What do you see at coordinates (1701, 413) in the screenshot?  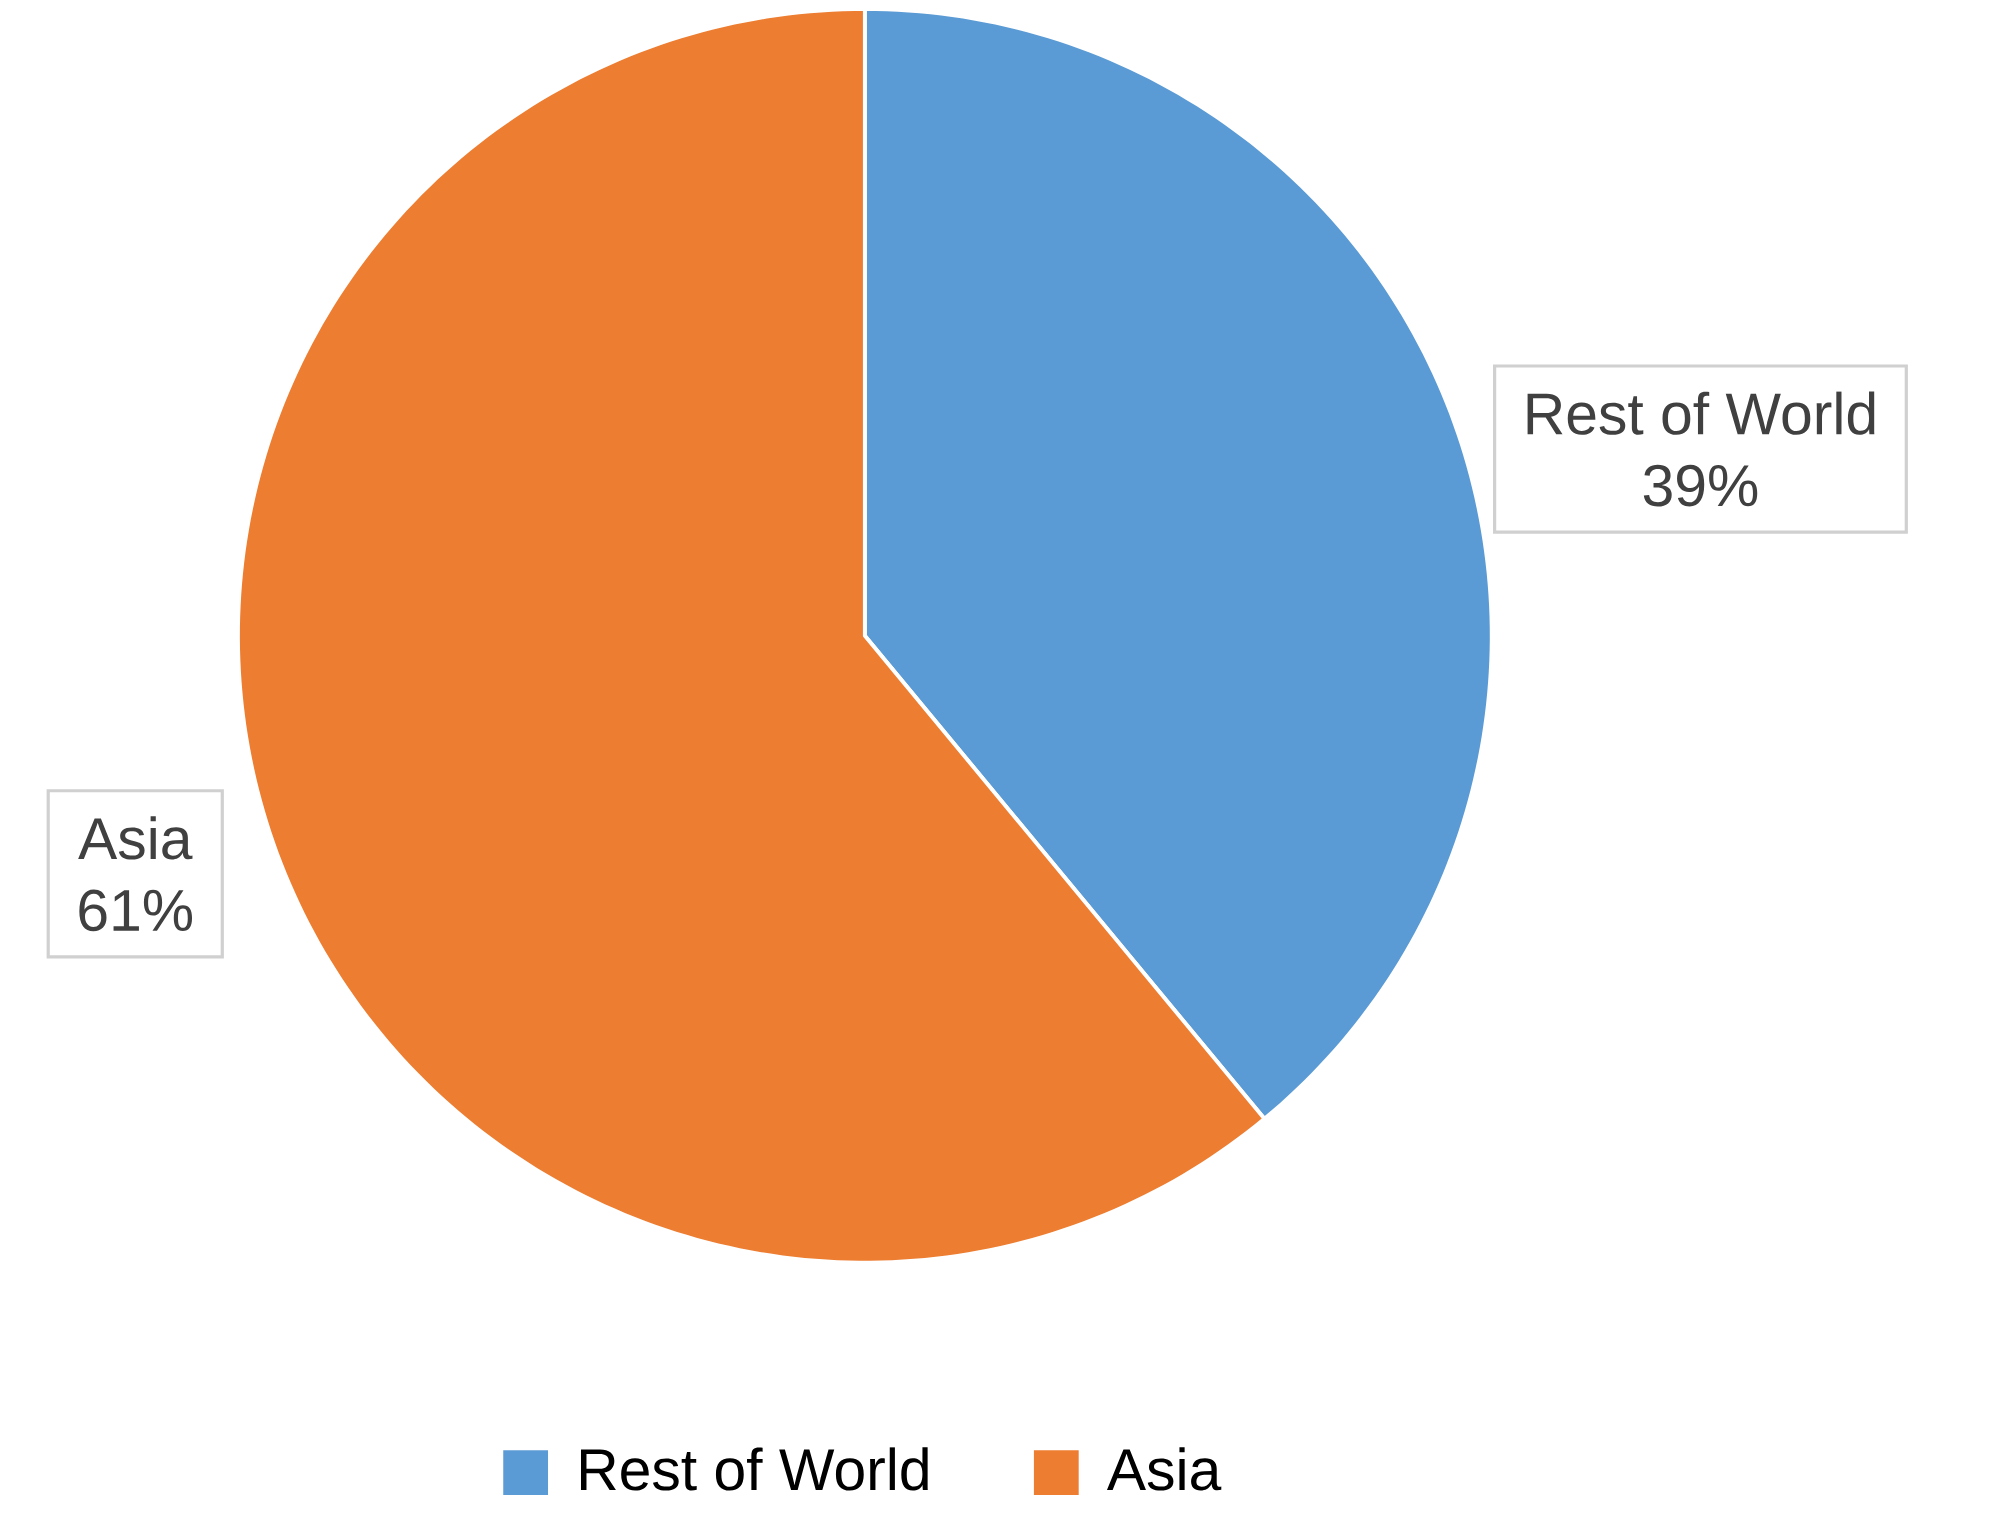 I see `slice-label: Rest of World` at bounding box center [1701, 413].